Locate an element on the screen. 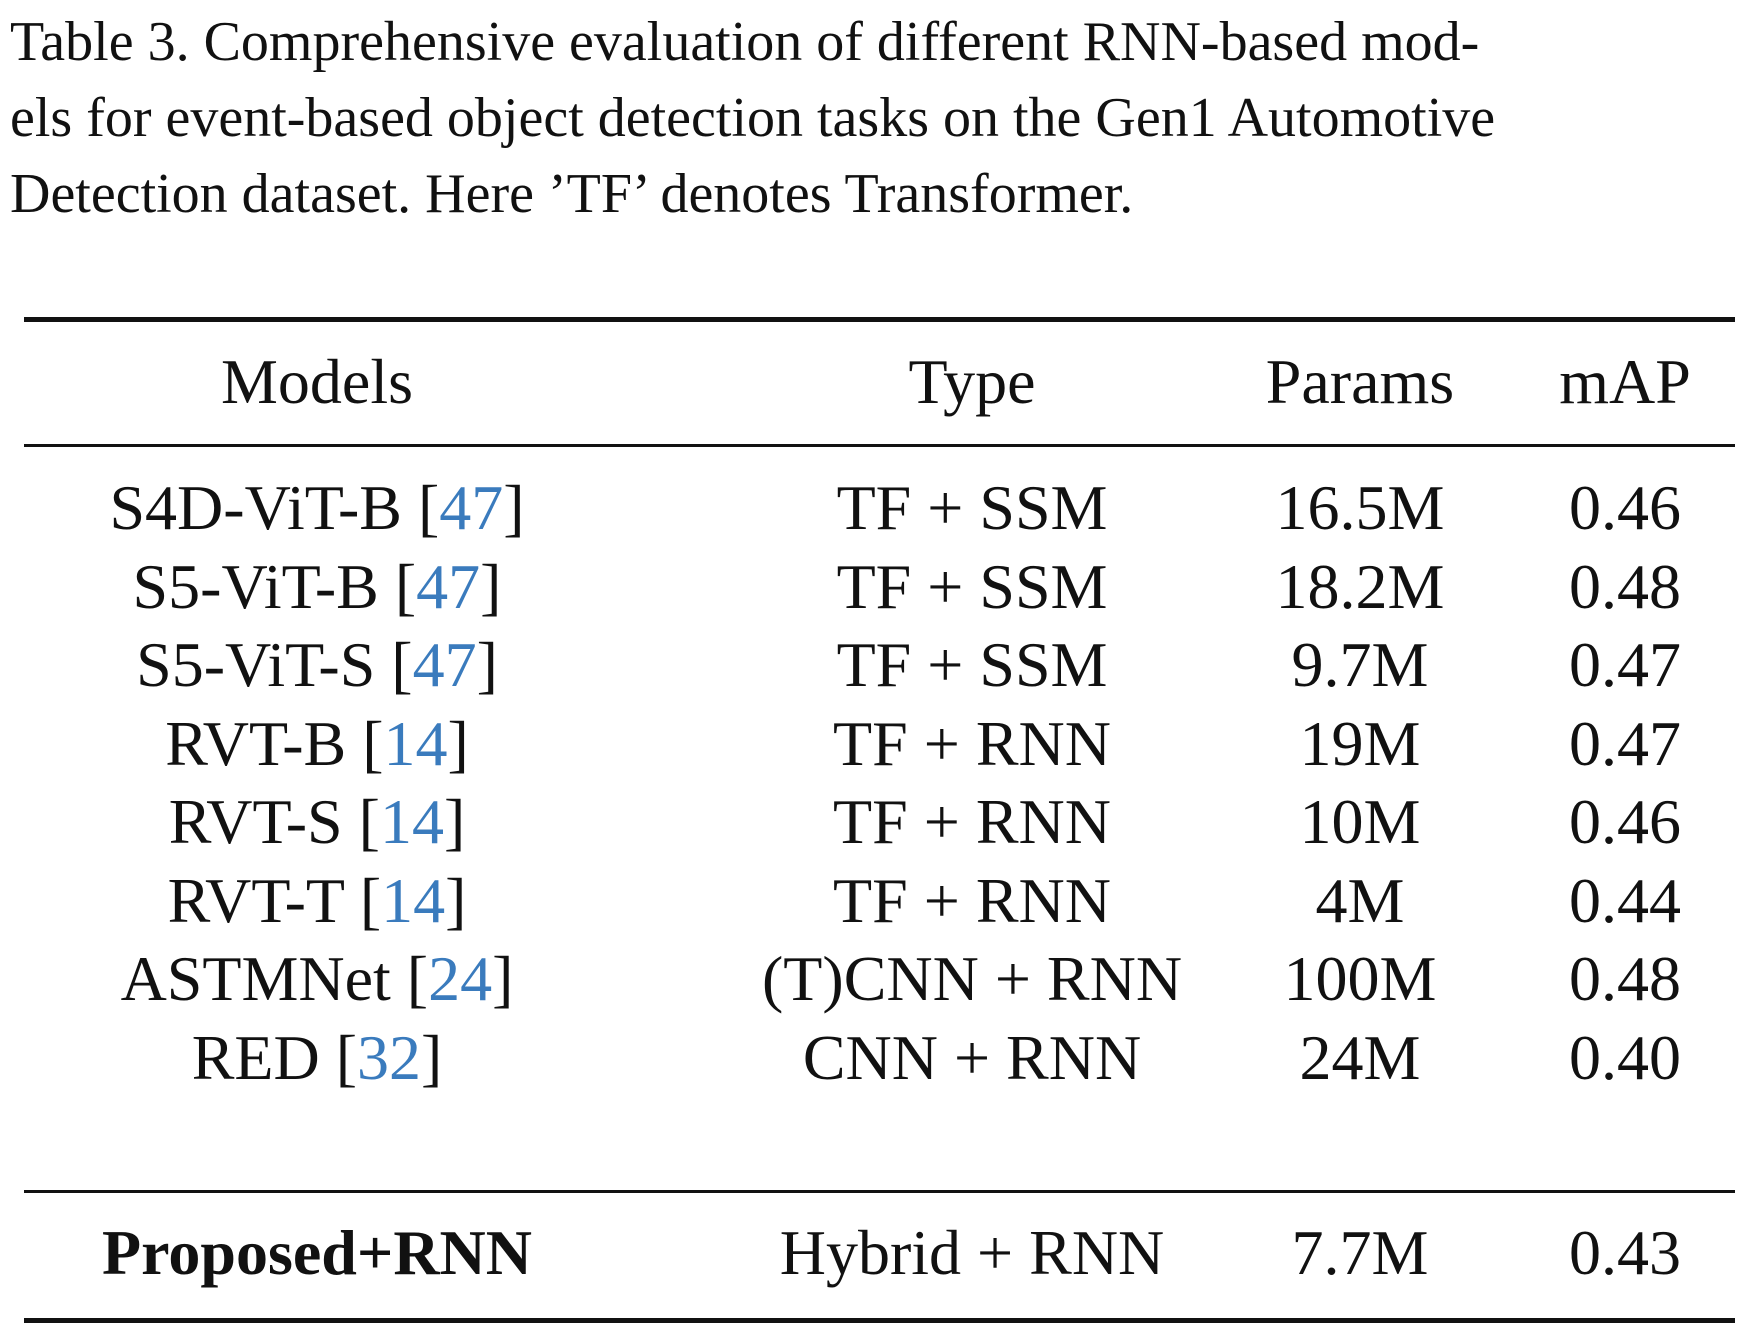  params-cell: 18.2M is located at coordinates (1360, 586).